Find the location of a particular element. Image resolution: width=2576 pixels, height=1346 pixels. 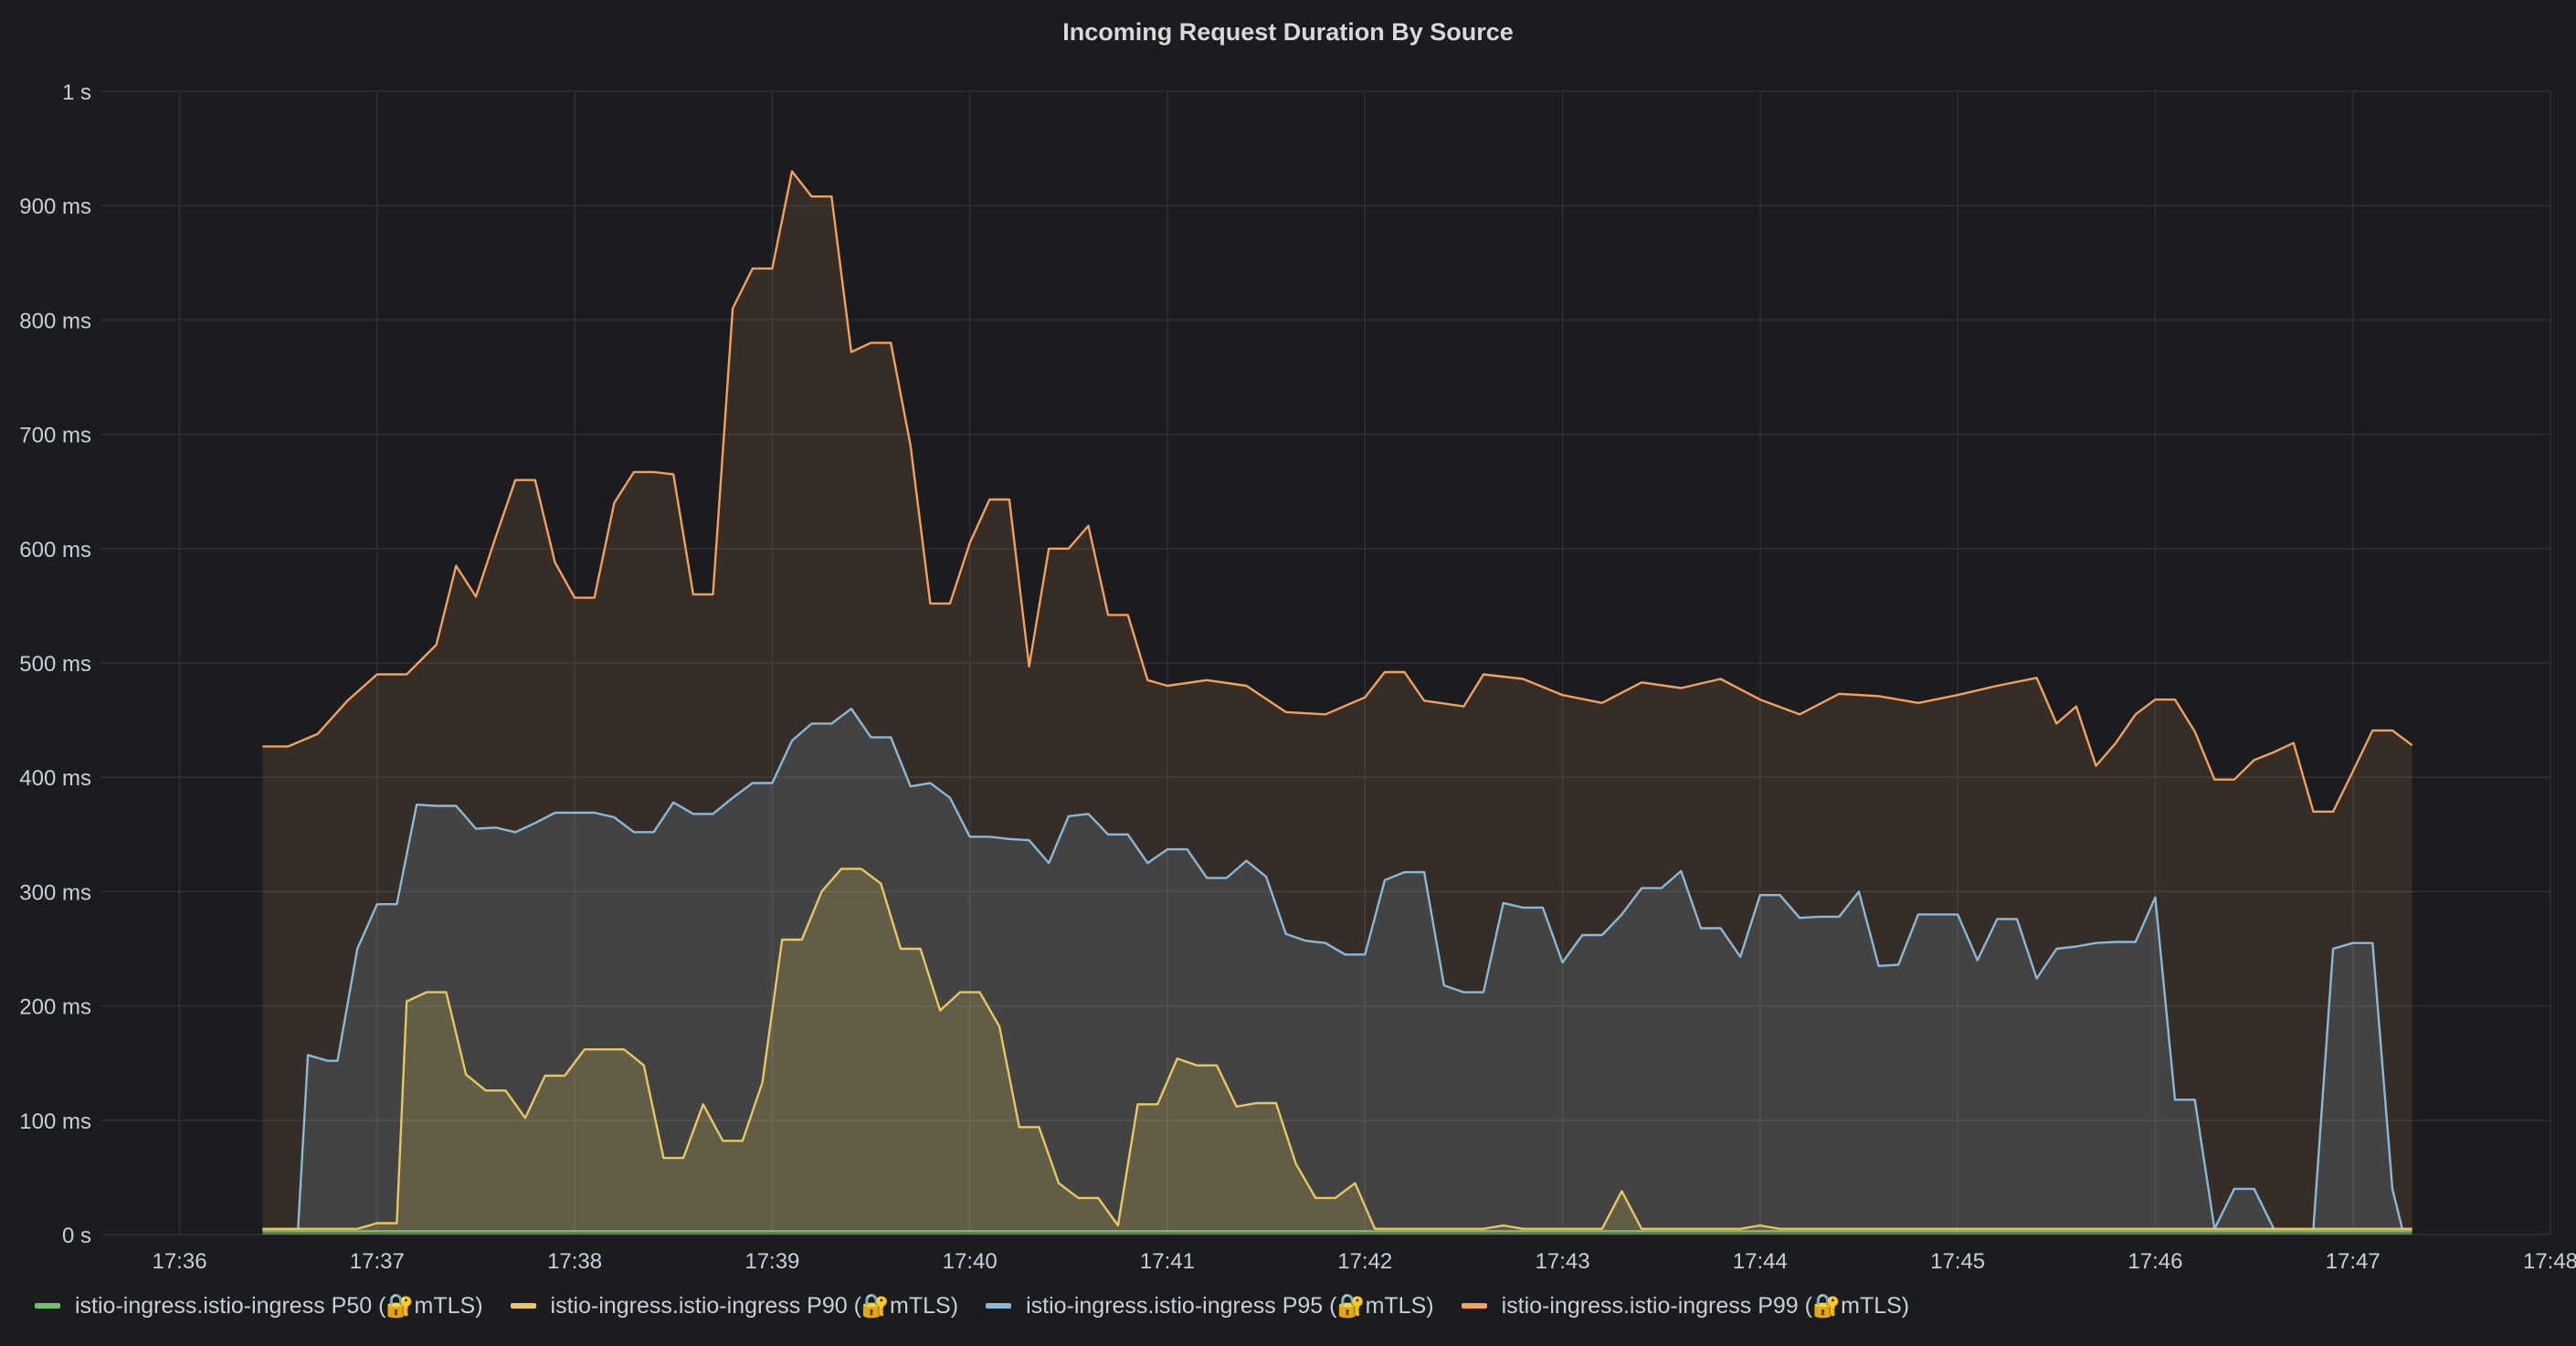

legend-item: istio-ingress.istio-ingress P99 (🔐mTLS) is located at coordinates (1685, 1306).